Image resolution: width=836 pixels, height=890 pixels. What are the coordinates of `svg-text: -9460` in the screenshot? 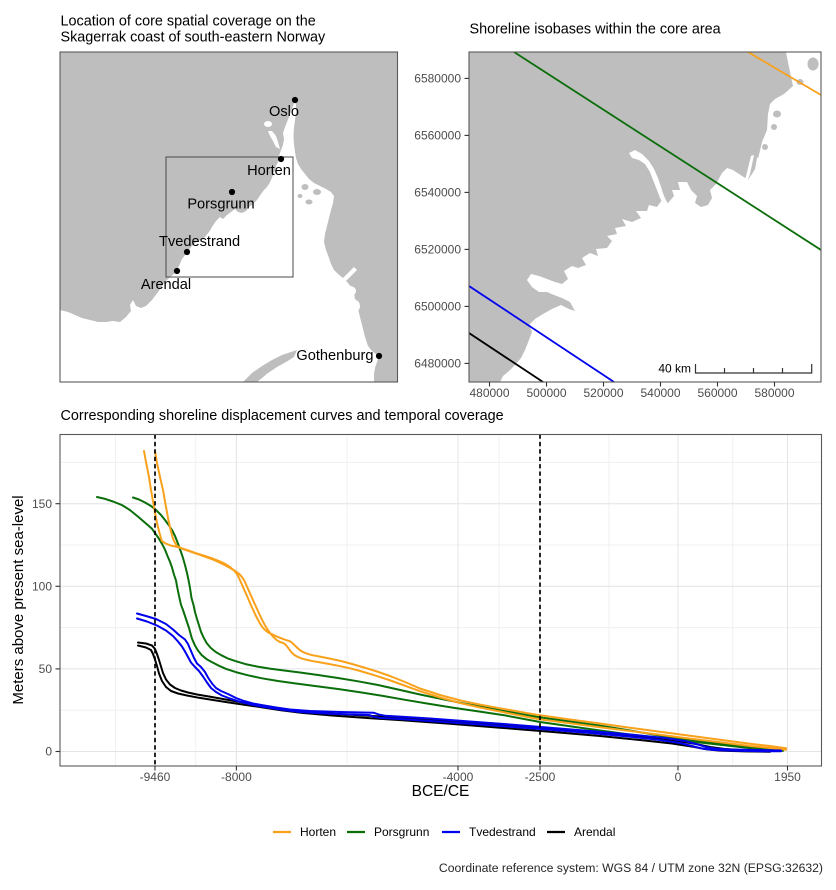 It's located at (155, 777).